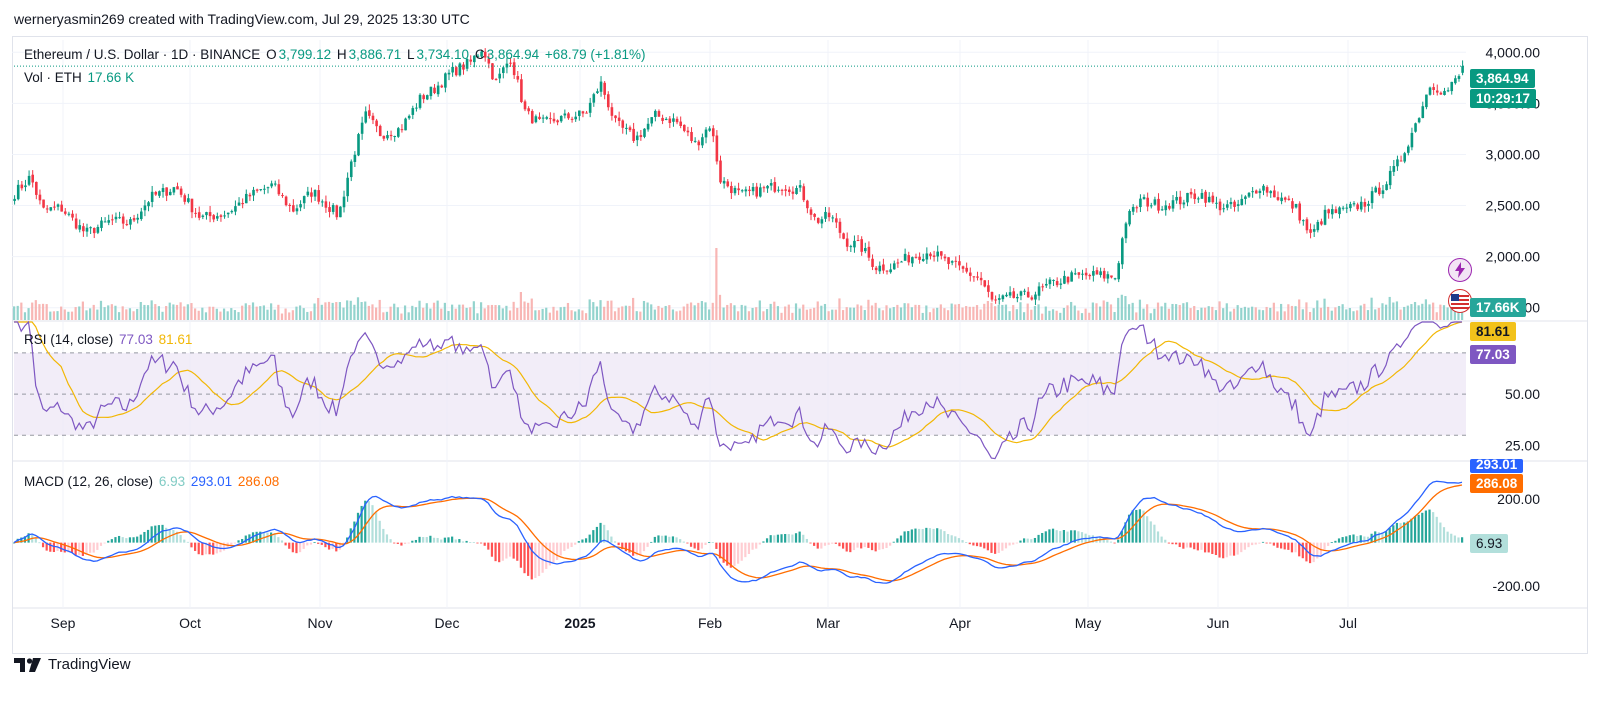  Describe the element at coordinates (89, 481) in the screenshot. I see `macd-label: MACD (12, 26, close)` at that location.